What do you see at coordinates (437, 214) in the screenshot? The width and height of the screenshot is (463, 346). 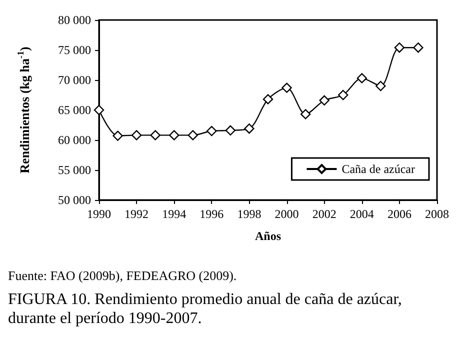 I see `x-tick-label: 2008` at bounding box center [437, 214].